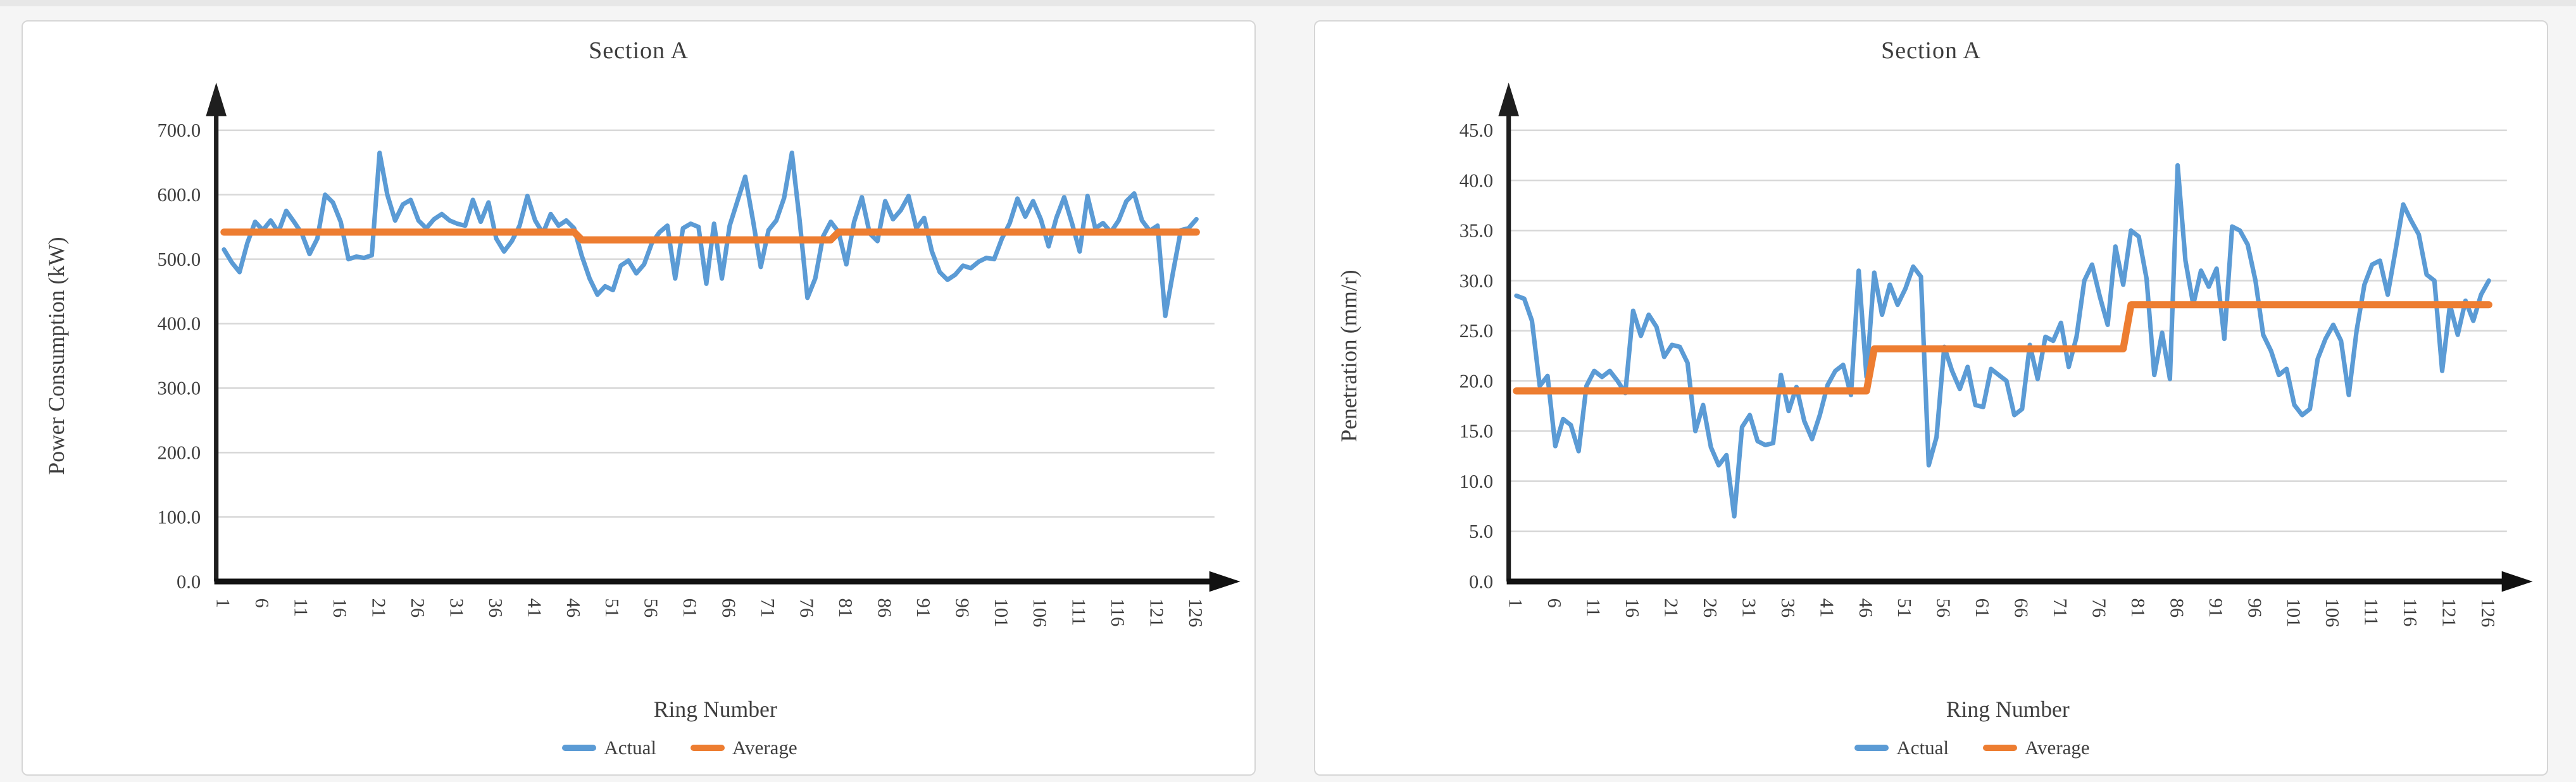 This screenshot has height=782, width=2576. What do you see at coordinates (179, 517) in the screenshot?
I see `svg-text: 100.0` at bounding box center [179, 517].